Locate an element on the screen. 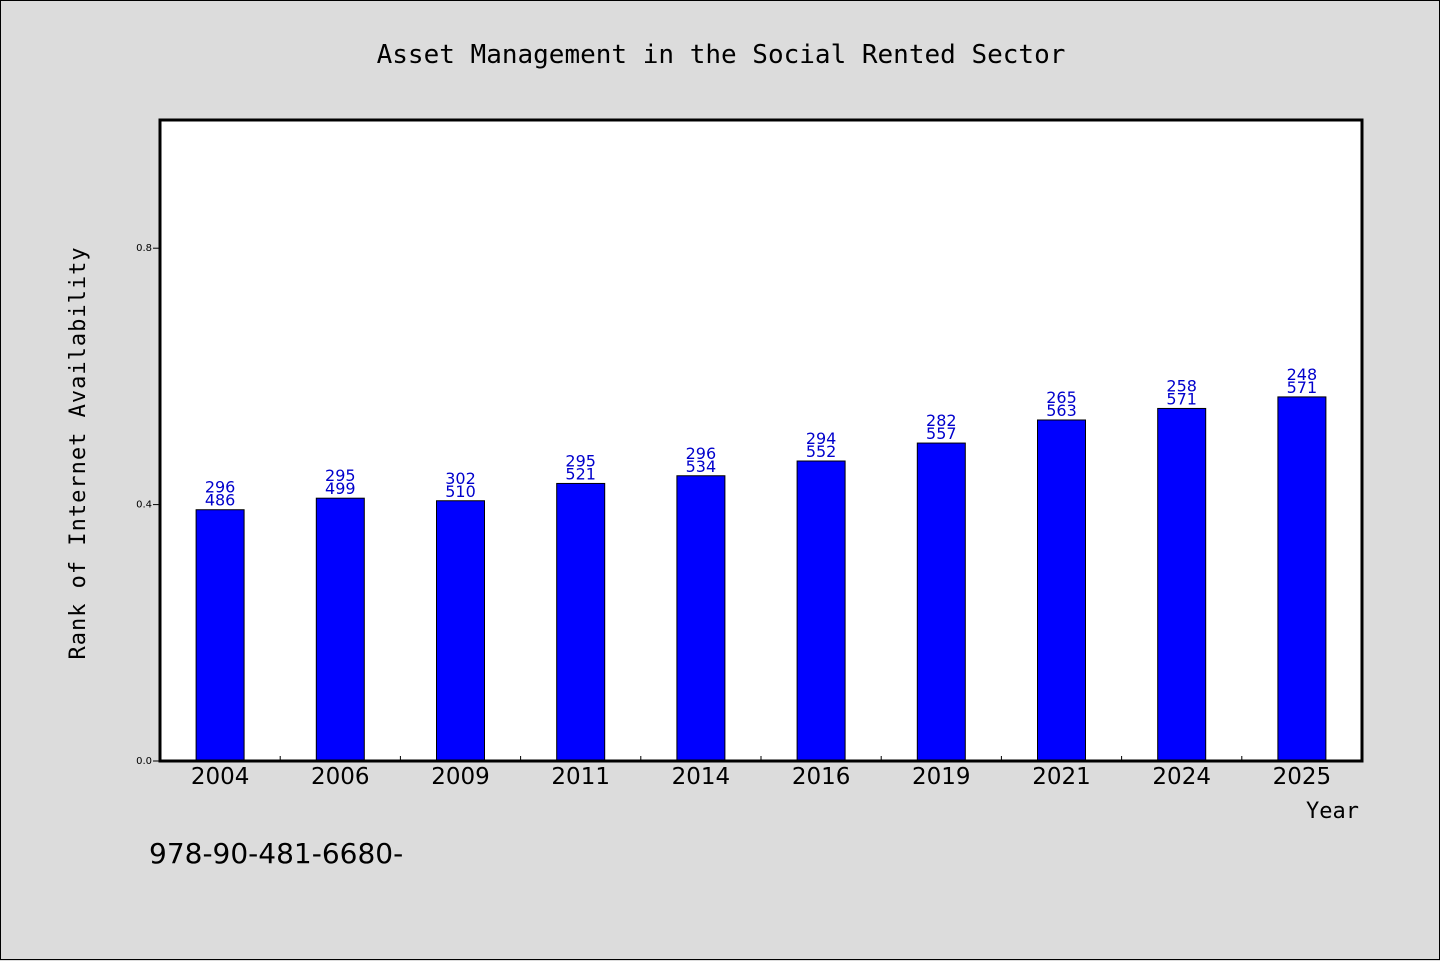 This screenshot has width=1440, height=961. y-tick-label-0.4: 0.4 is located at coordinates (144, 505).